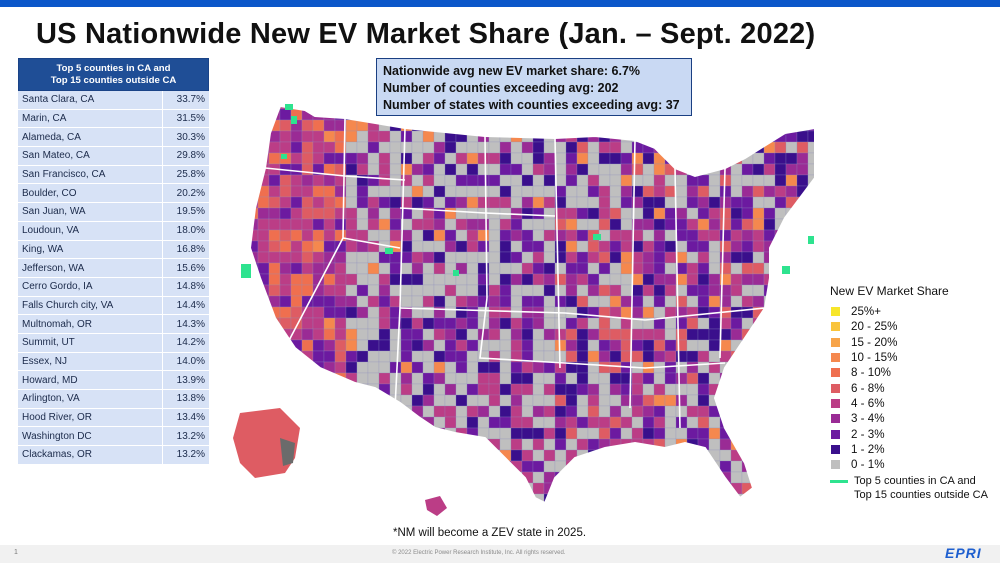 This screenshot has height=563, width=1000. What do you see at coordinates (866, 312) in the screenshot?
I see `legend-label: 25%+` at bounding box center [866, 312].